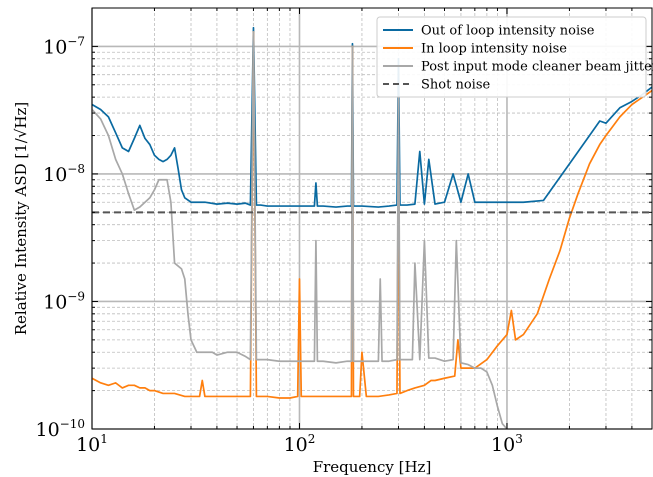 The height and width of the screenshot is (477, 653). I want to click on y-tick-label: 10⁻⁹, so click(64, 301).